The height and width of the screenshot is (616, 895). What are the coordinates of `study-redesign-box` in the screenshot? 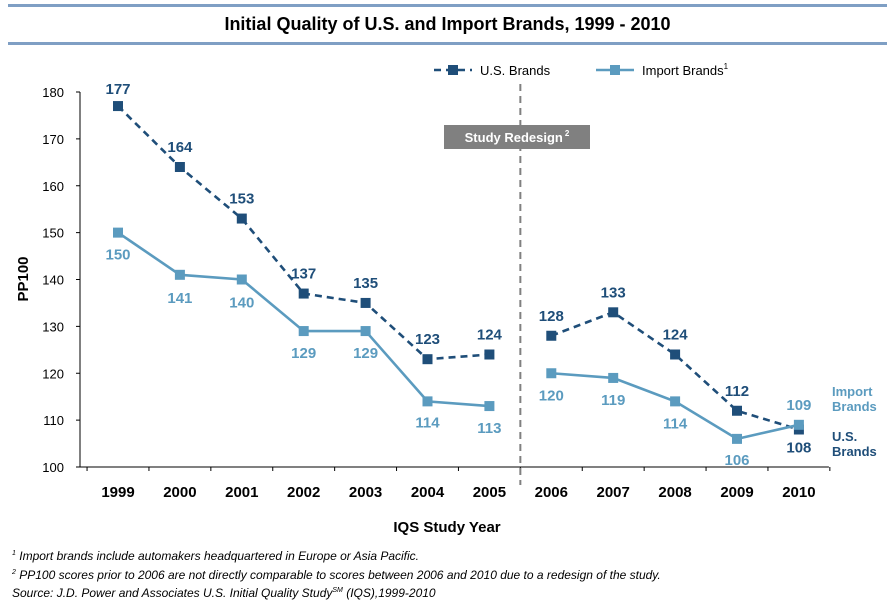 It's located at (517, 137).